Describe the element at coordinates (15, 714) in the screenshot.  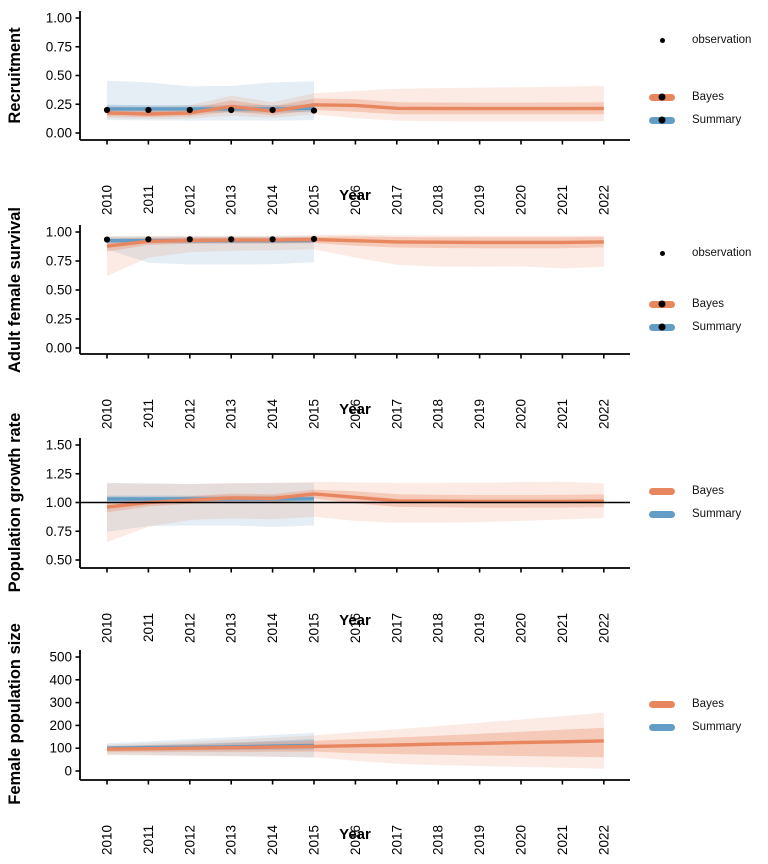
I see `y-axis-title: Female population size` at that location.